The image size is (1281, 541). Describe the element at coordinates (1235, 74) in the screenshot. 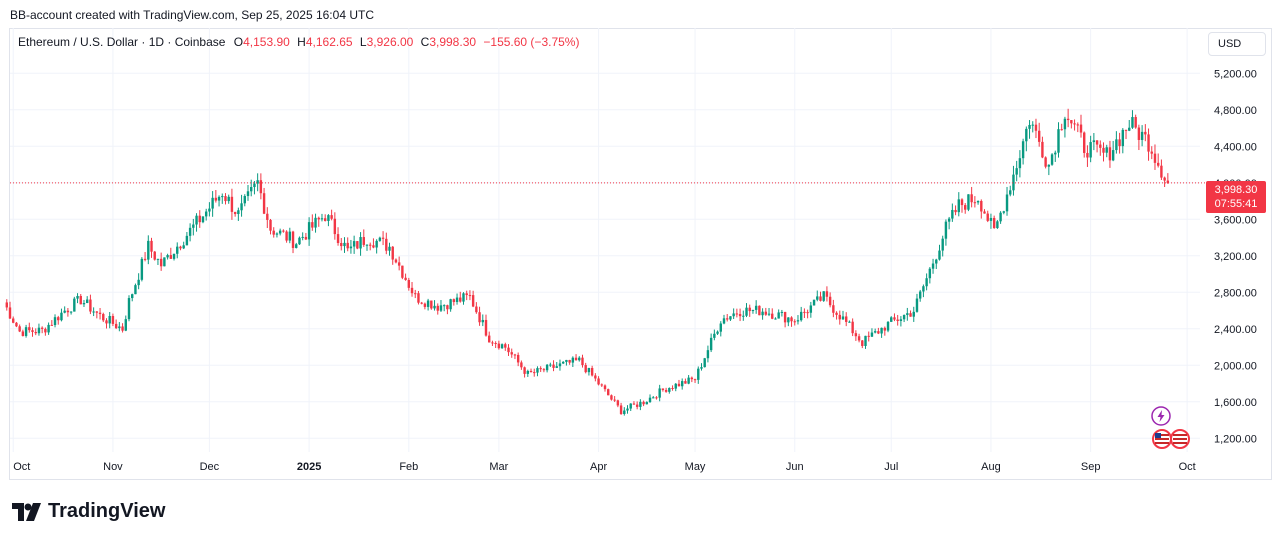

I see `y-tick-label: 5,200.00` at that location.